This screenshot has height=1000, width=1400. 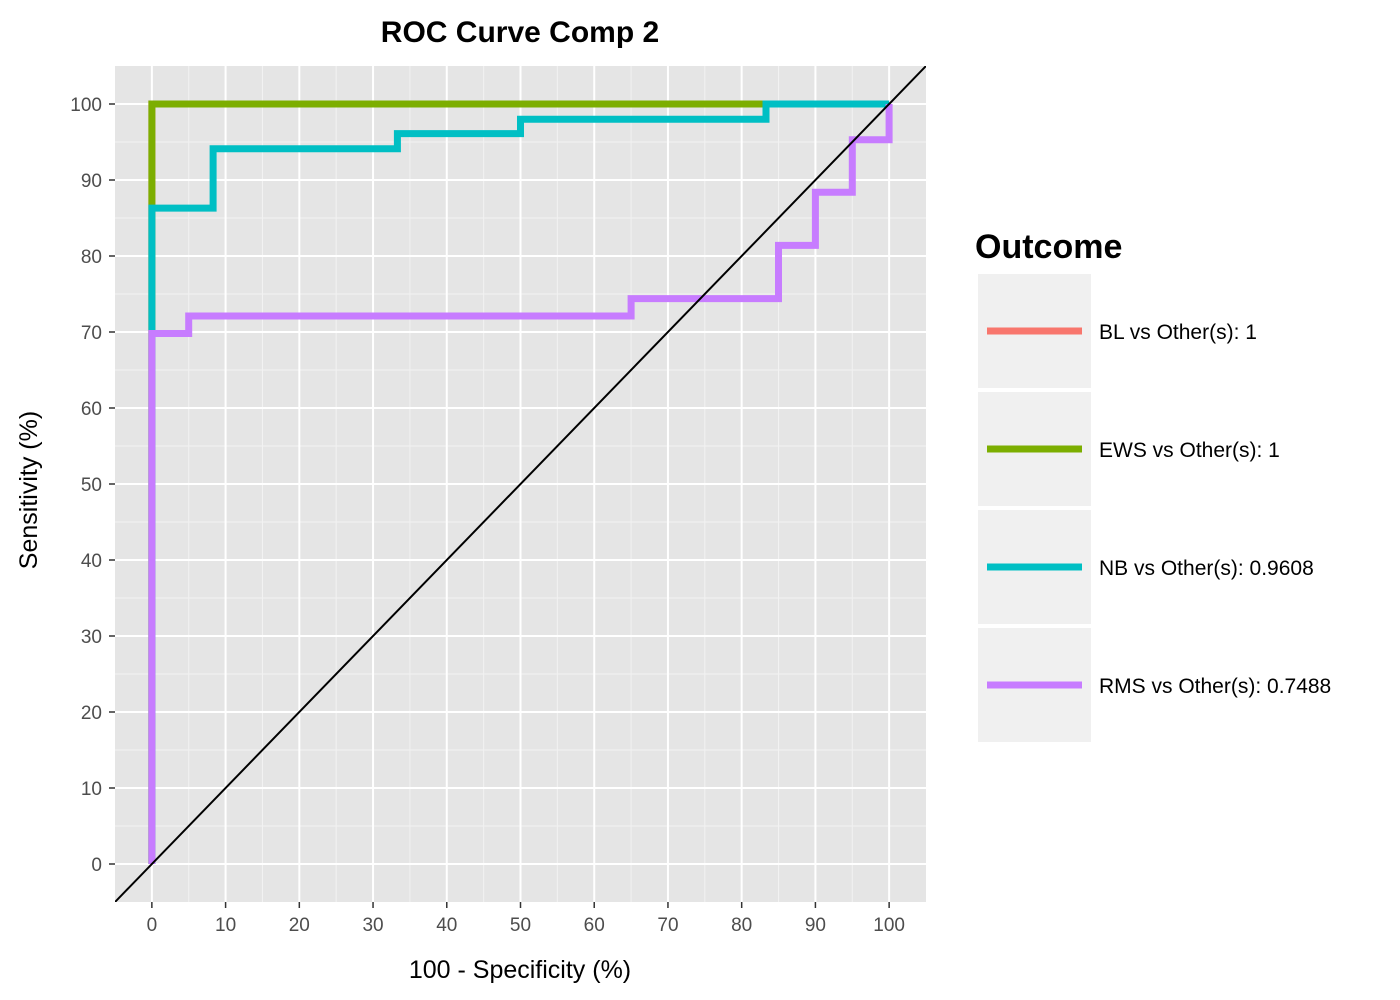 I want to click on legend-title: Outcome, so click(x=1048, y=247).